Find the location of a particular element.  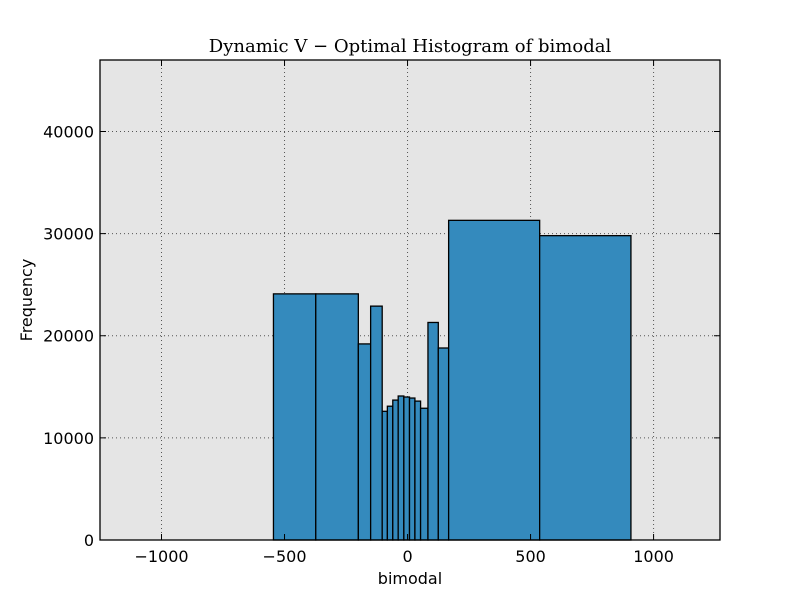

y-tick-label: 20000 is located at coordinates (68, 336).